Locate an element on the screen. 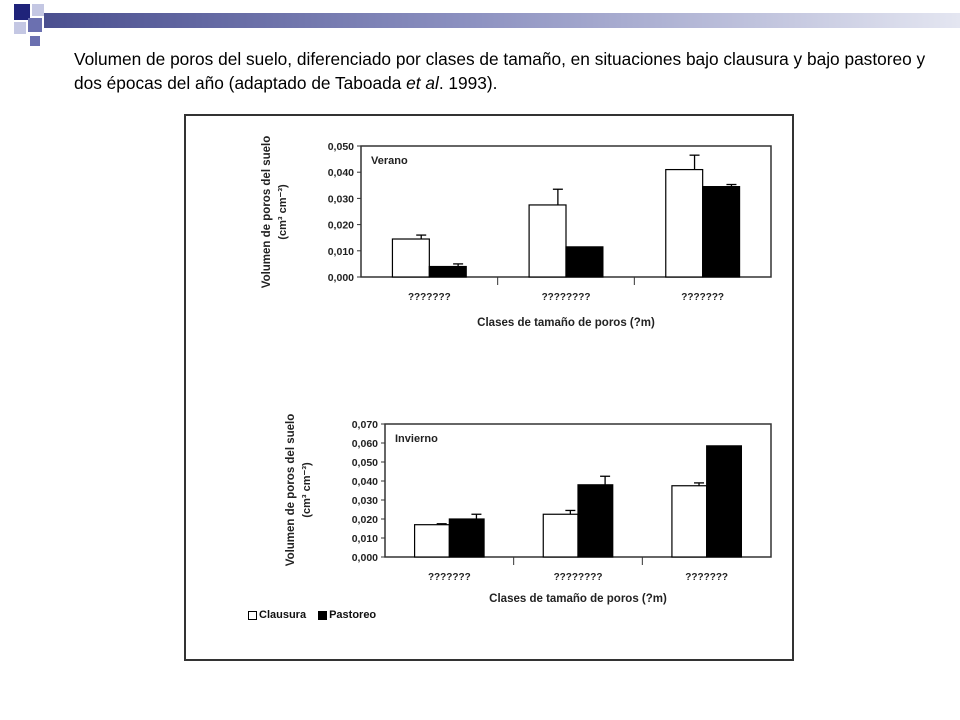 Image resolution: width=960 pixels, height=720 pixels. slide-title-end: . 1993). is located at coordinates (468, 83).